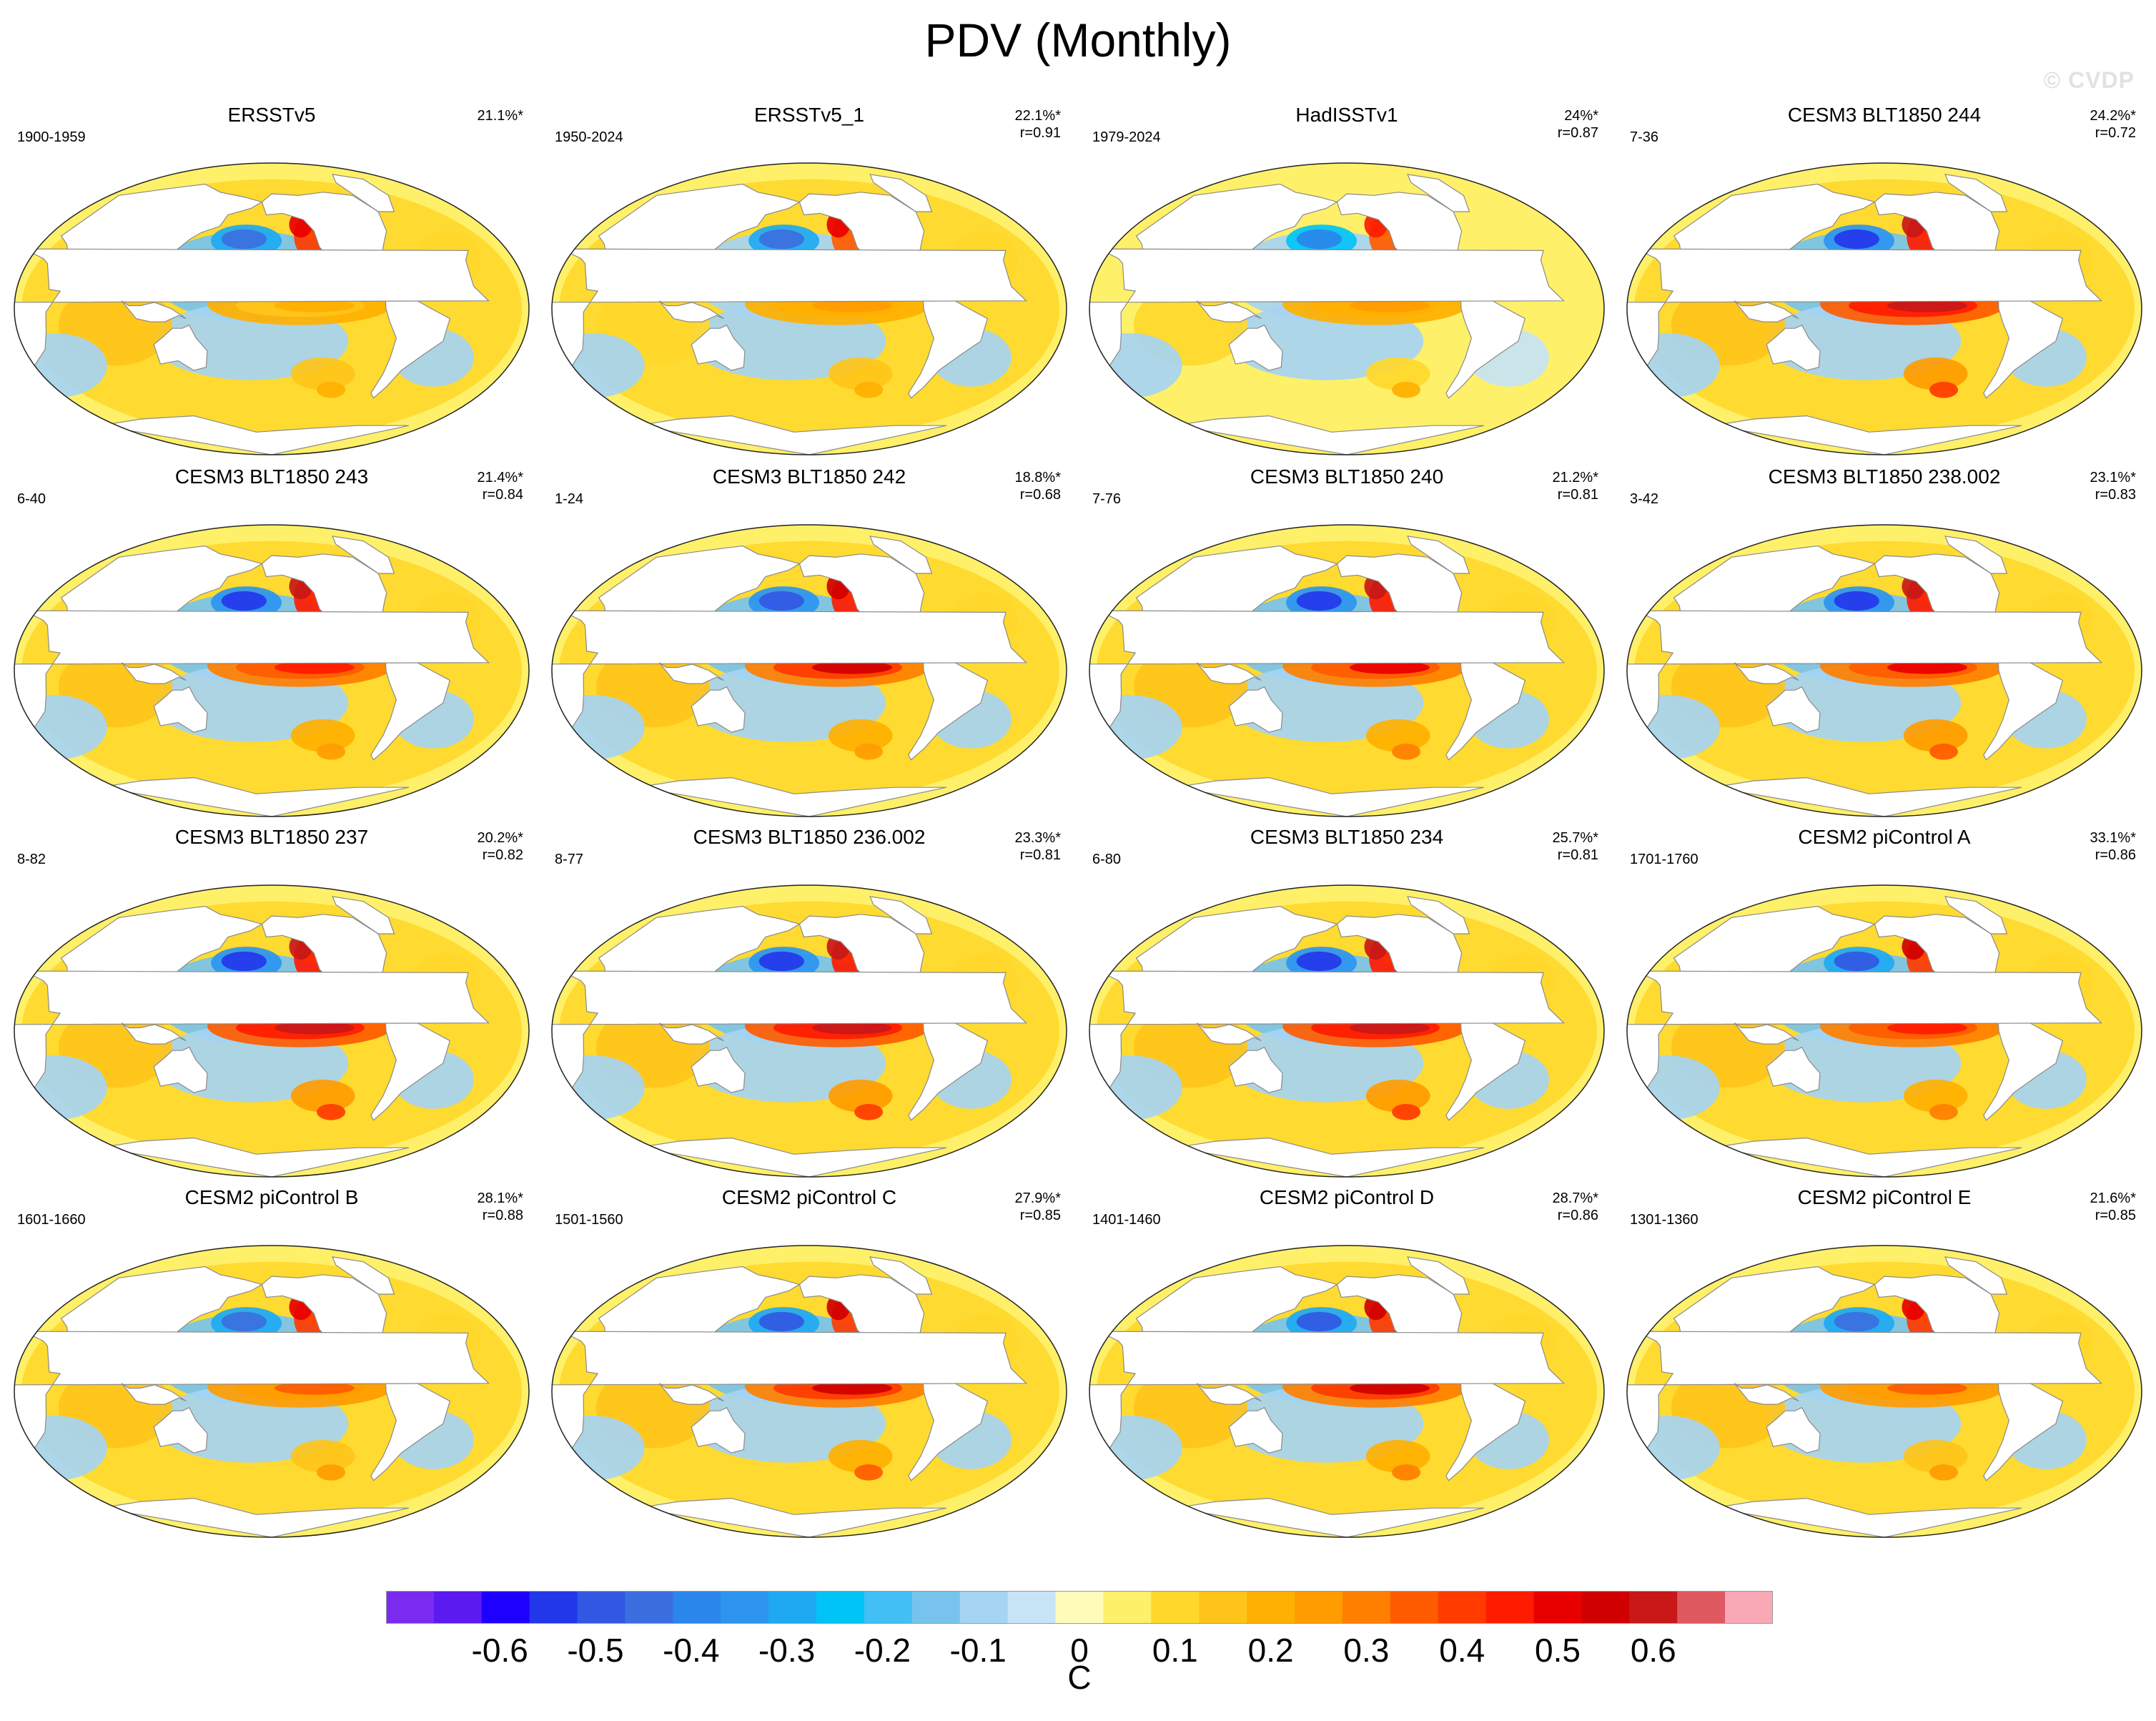 The image size is (2156, 1721). What do you see at coordinates (589, 137) in the screenshot?
I see `panel-period: 1950-2024` at bounding box center [589, 137].